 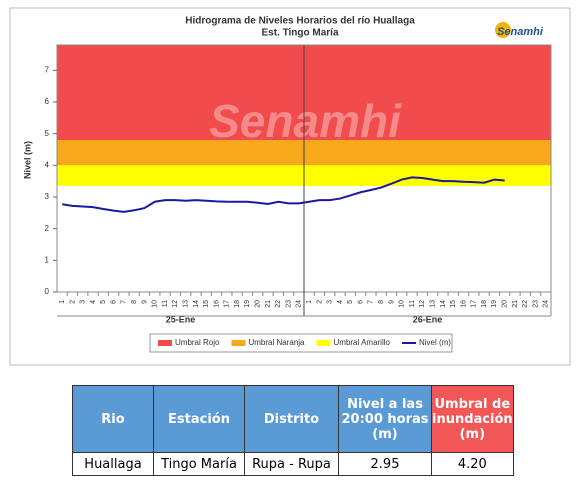 What do you see at coordinates (27, 160) in the screenshot?
I see `y-axis-label: Nivel (m)` at bounding box center [27, 160].